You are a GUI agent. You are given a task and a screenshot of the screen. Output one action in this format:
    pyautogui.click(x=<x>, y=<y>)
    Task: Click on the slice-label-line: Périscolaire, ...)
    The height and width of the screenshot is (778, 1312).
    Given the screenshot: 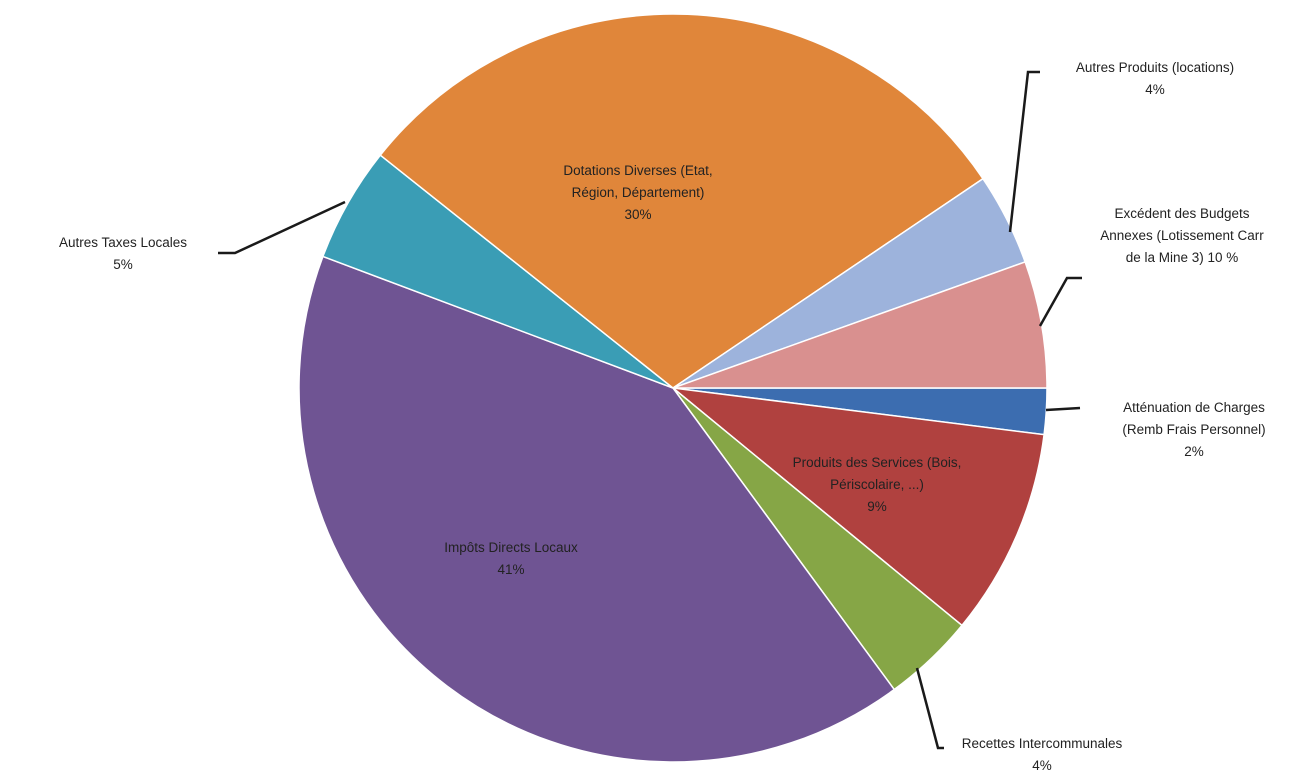 What is the action you would take?
    pyautogui.click(x=877, y=484)
    